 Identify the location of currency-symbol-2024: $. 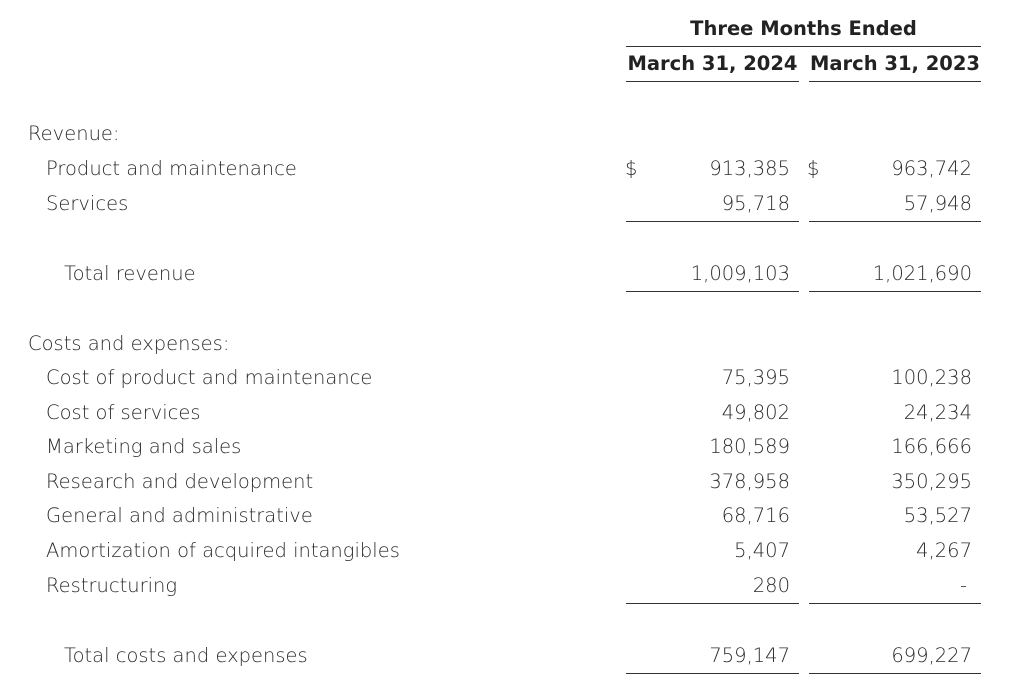
(631, 168).